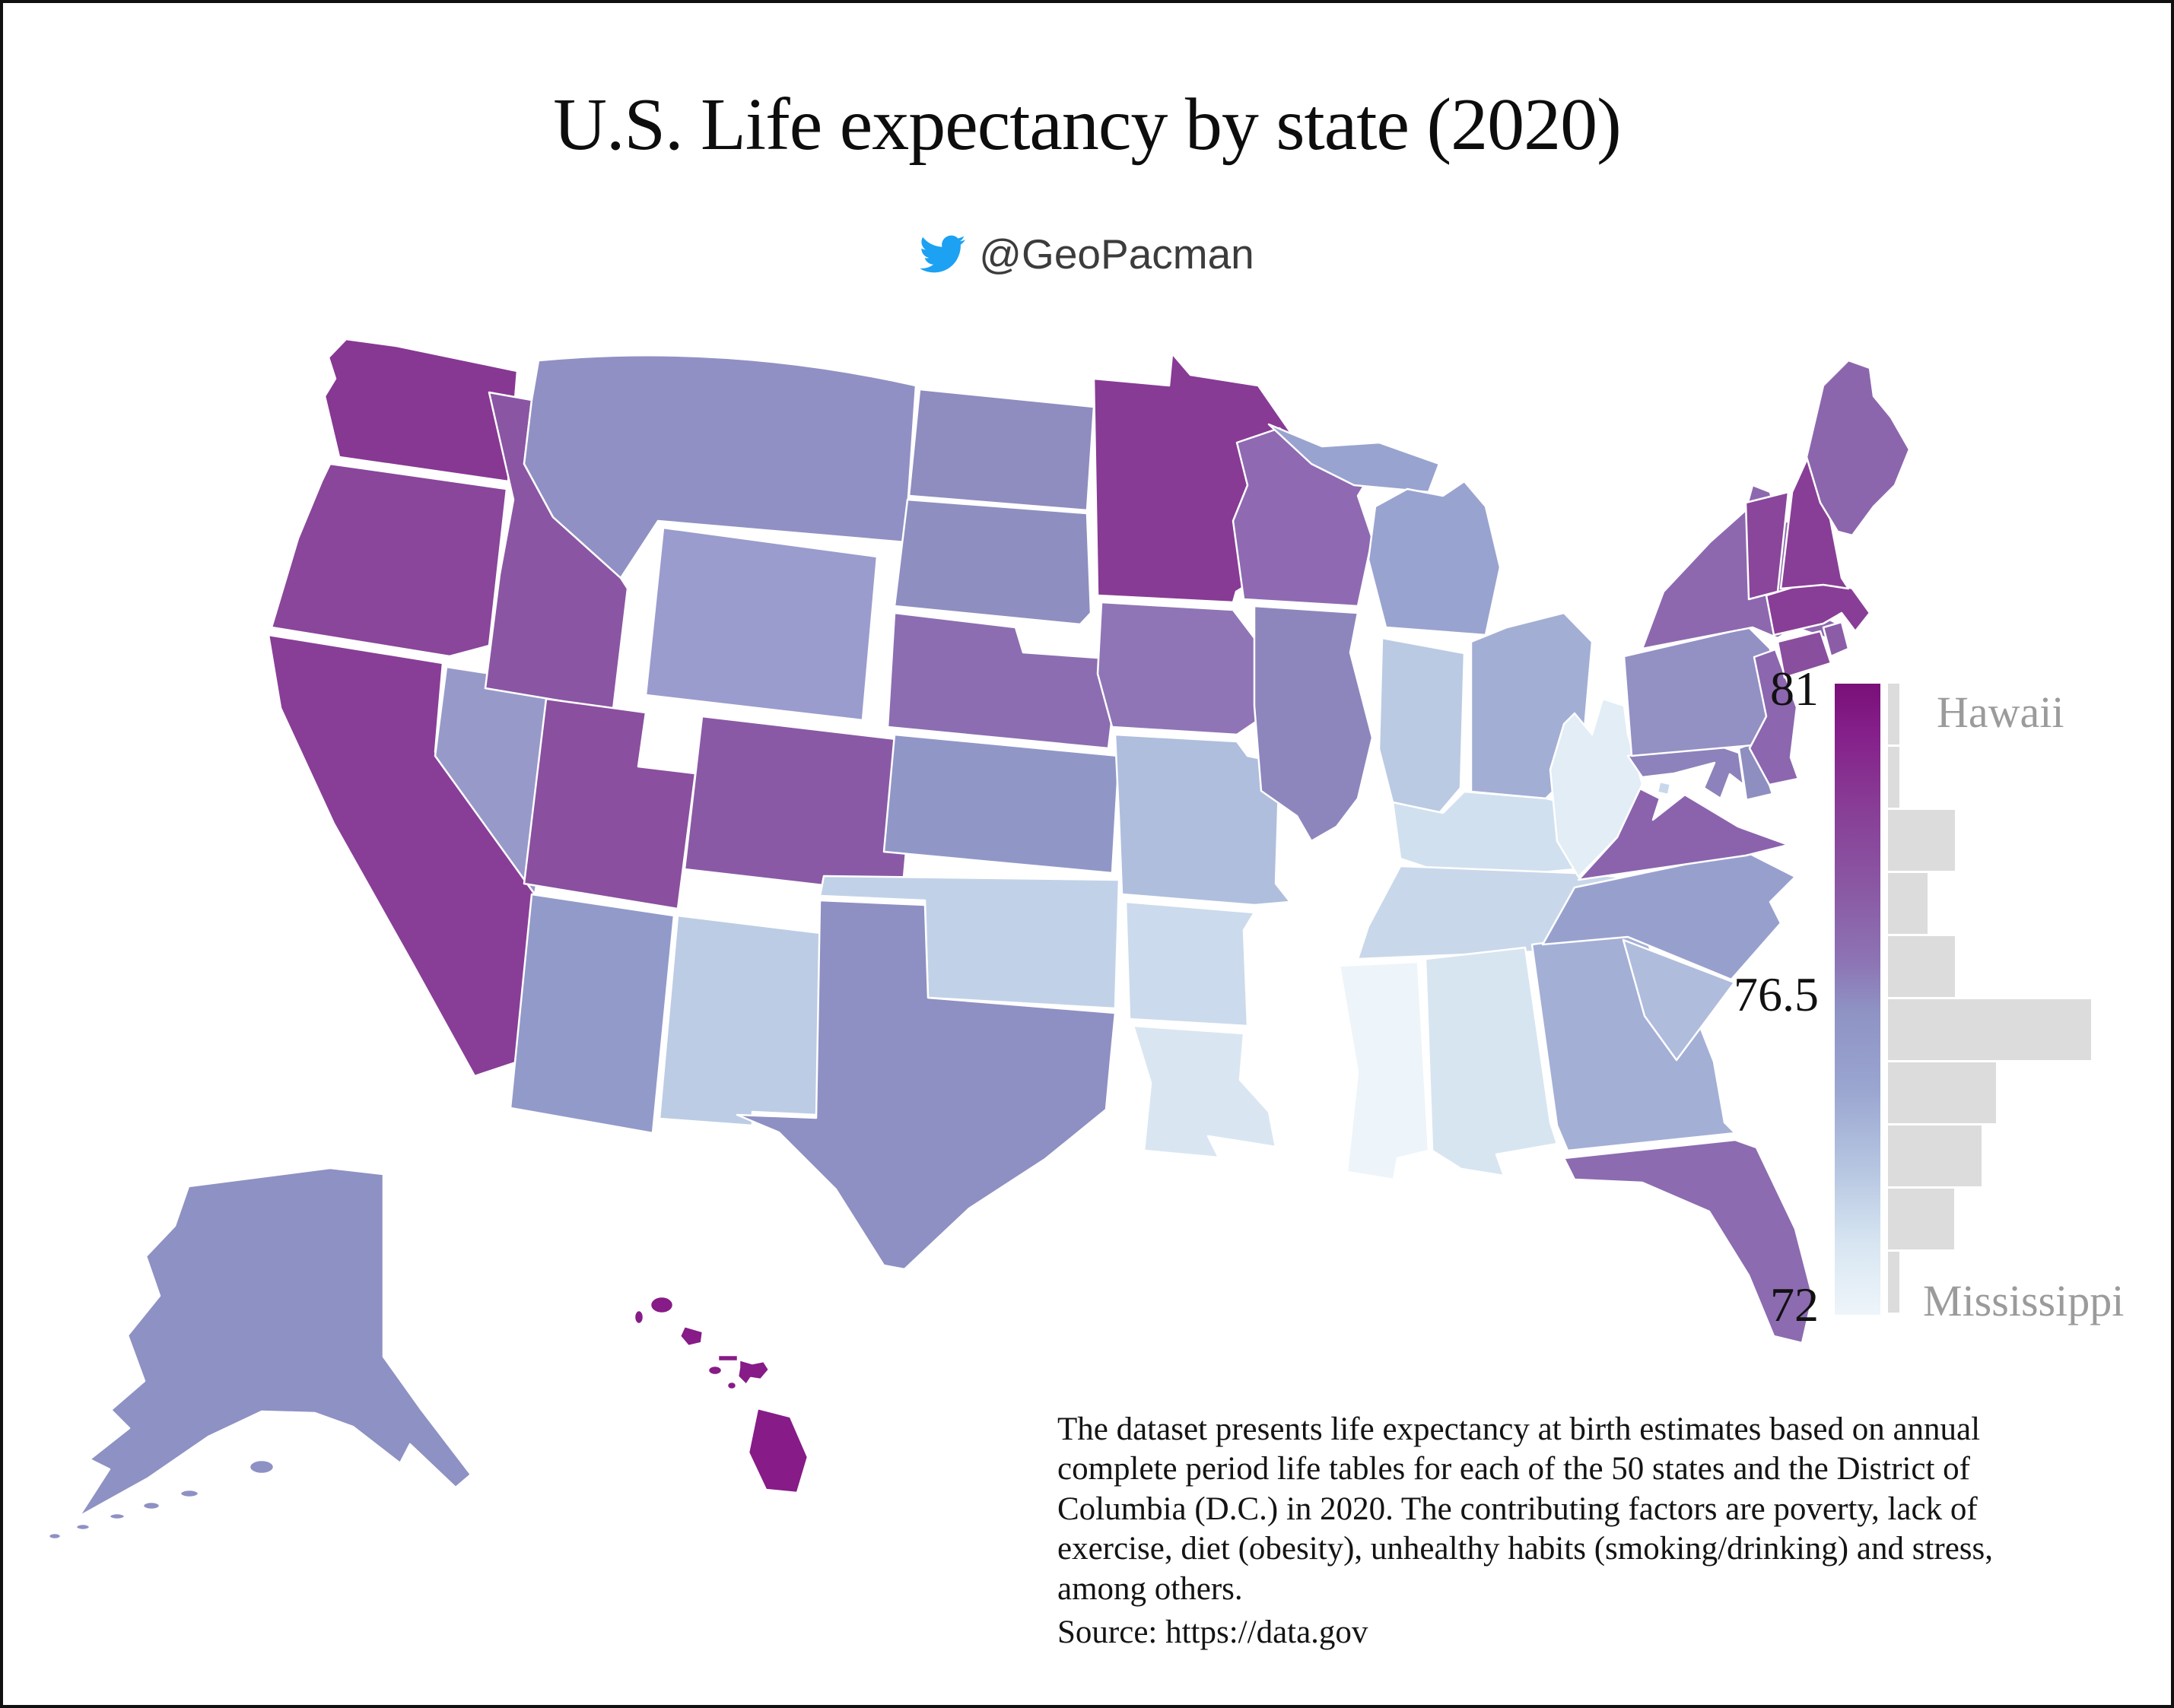 The image size is (2174, 1708). What do you see at coordinates (1679, 1000) in the screenshot?
I see `state-south-carolina` at bounding box center [1679, 1000].